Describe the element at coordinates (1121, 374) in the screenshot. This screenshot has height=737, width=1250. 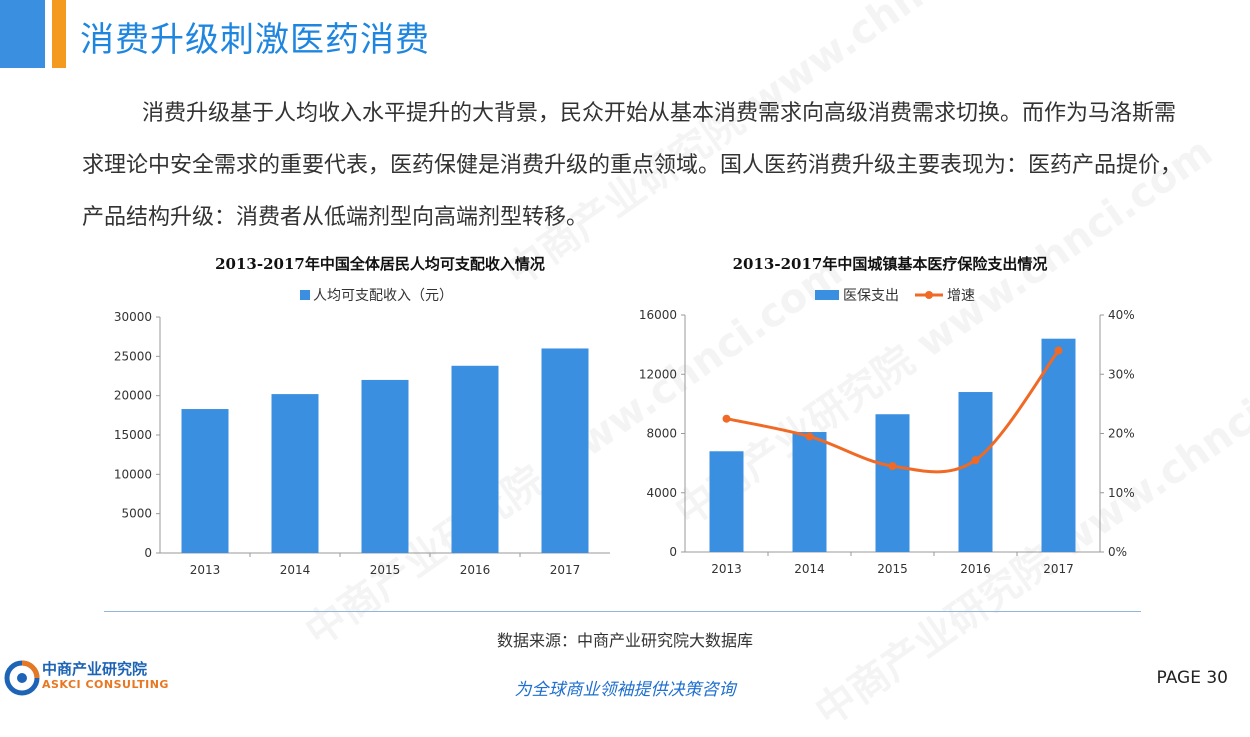
I see `y2-tick-label: 30%` at that location.